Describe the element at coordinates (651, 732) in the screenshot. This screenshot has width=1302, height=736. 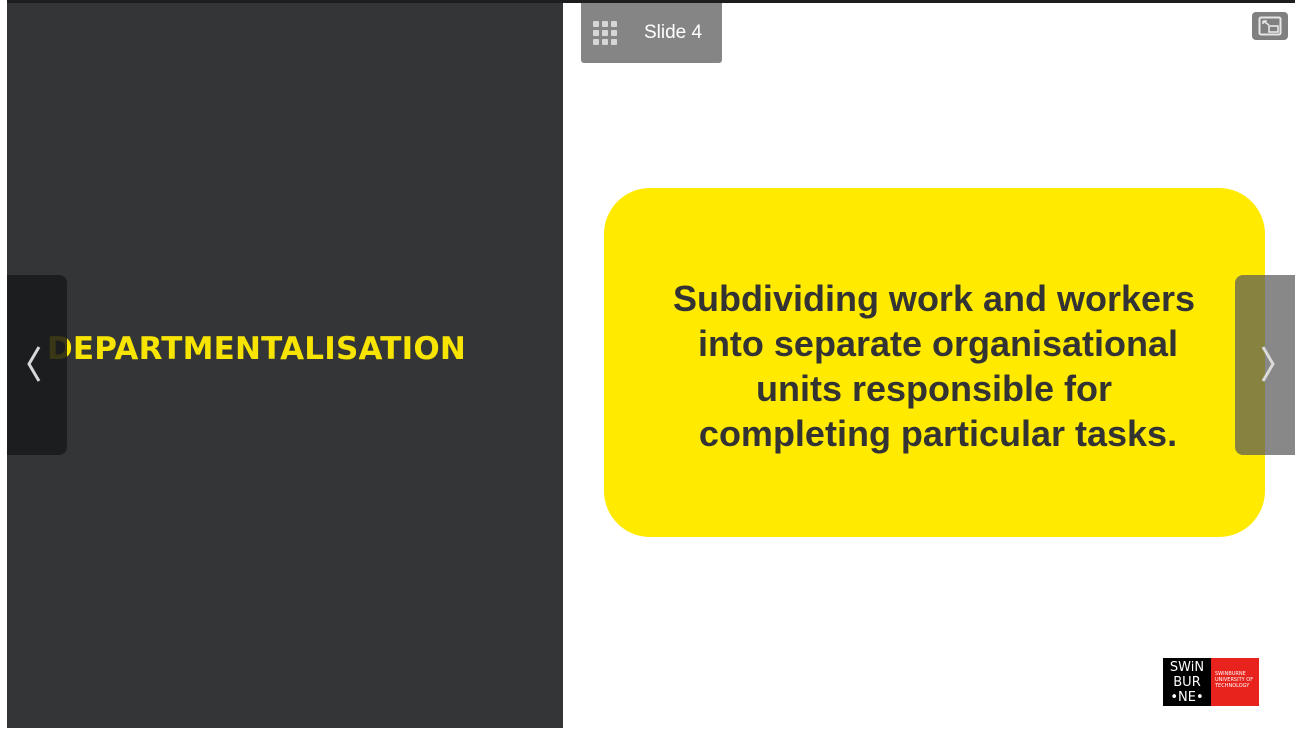
I see `bottom-edge` at that location.